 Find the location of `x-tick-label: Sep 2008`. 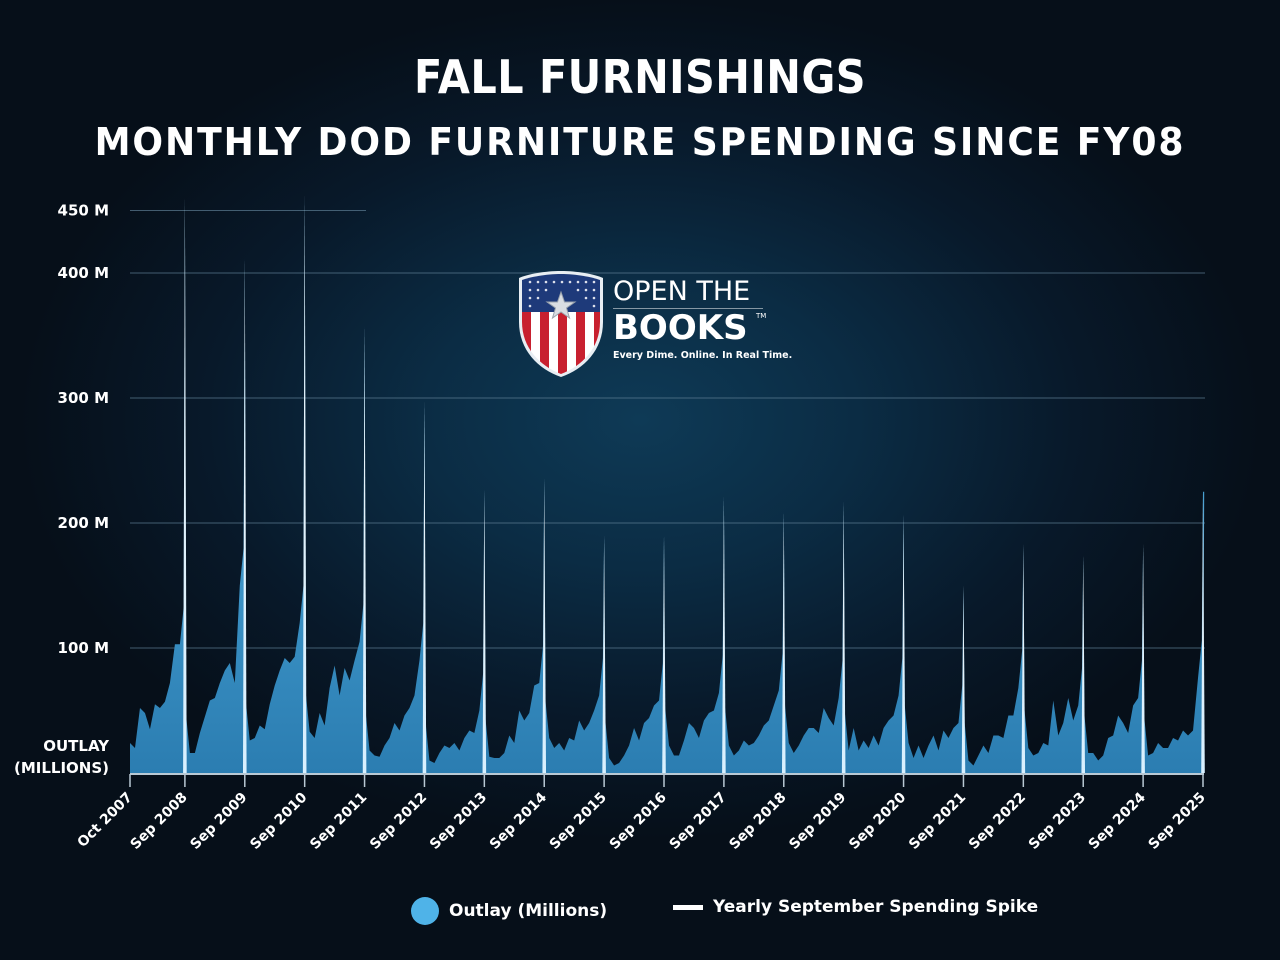

x-tick-label: Sep 2008 is located at coordinates (158, 821).